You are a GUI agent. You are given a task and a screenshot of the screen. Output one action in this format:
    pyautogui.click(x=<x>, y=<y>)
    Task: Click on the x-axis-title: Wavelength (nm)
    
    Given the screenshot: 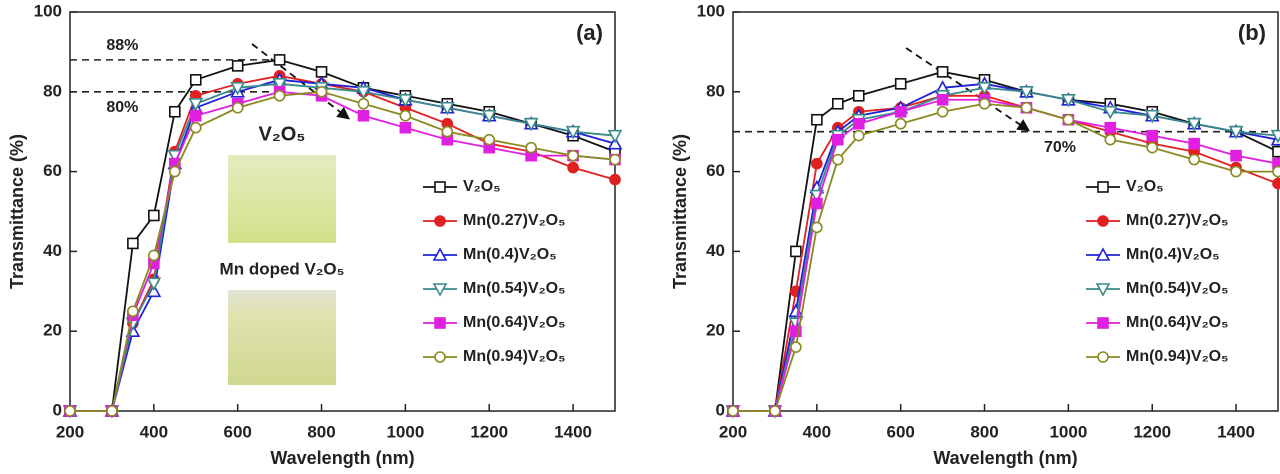 What is the action you would take?
    pyautogui.click(x=1005, y=458)
    